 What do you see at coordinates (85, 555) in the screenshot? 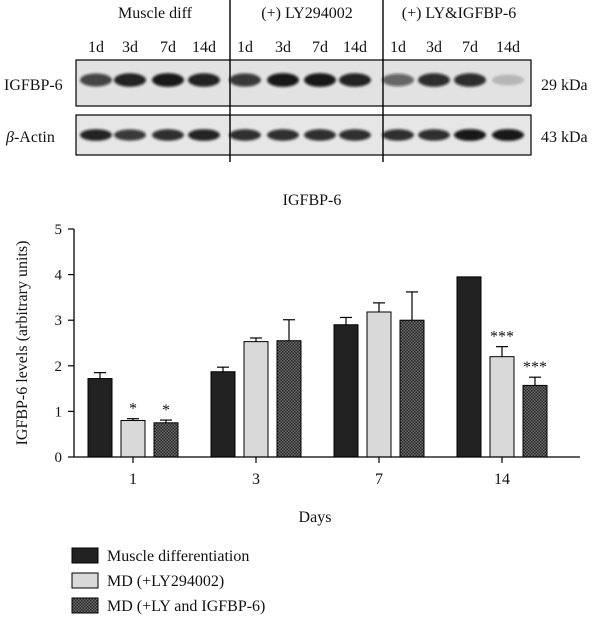
I see `legend-swatch-muscle-diff` at bounding box center [85, 555].